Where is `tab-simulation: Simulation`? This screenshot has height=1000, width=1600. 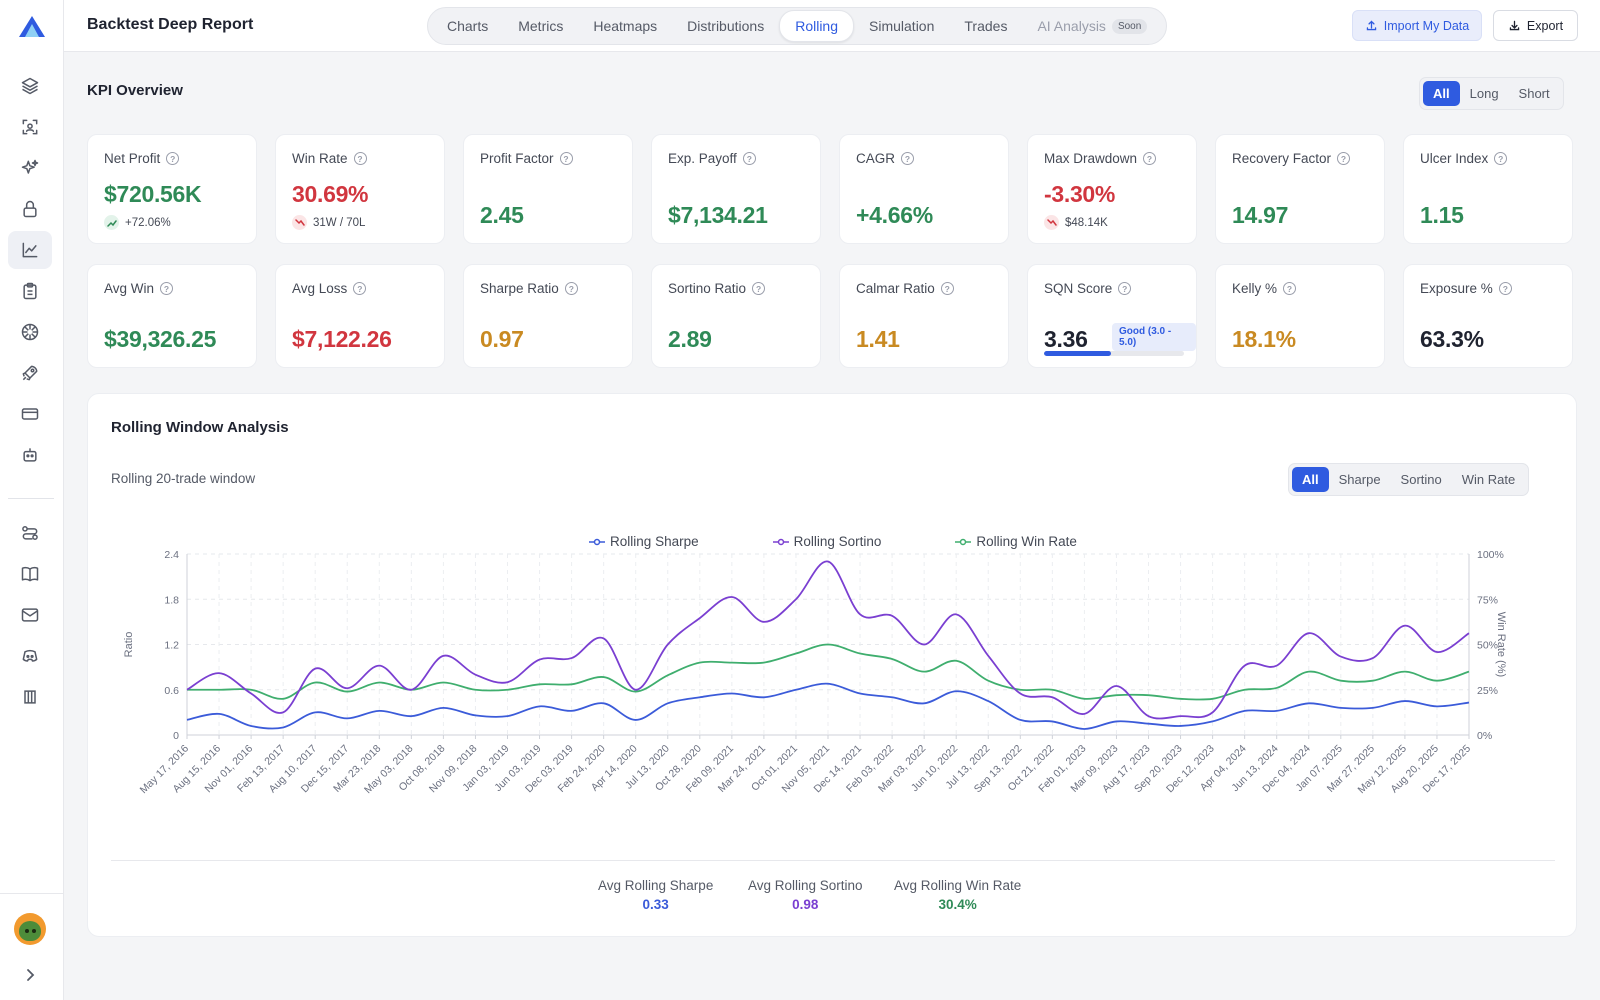 tab-simulation: Simulation is located at coordinates (902, 26).